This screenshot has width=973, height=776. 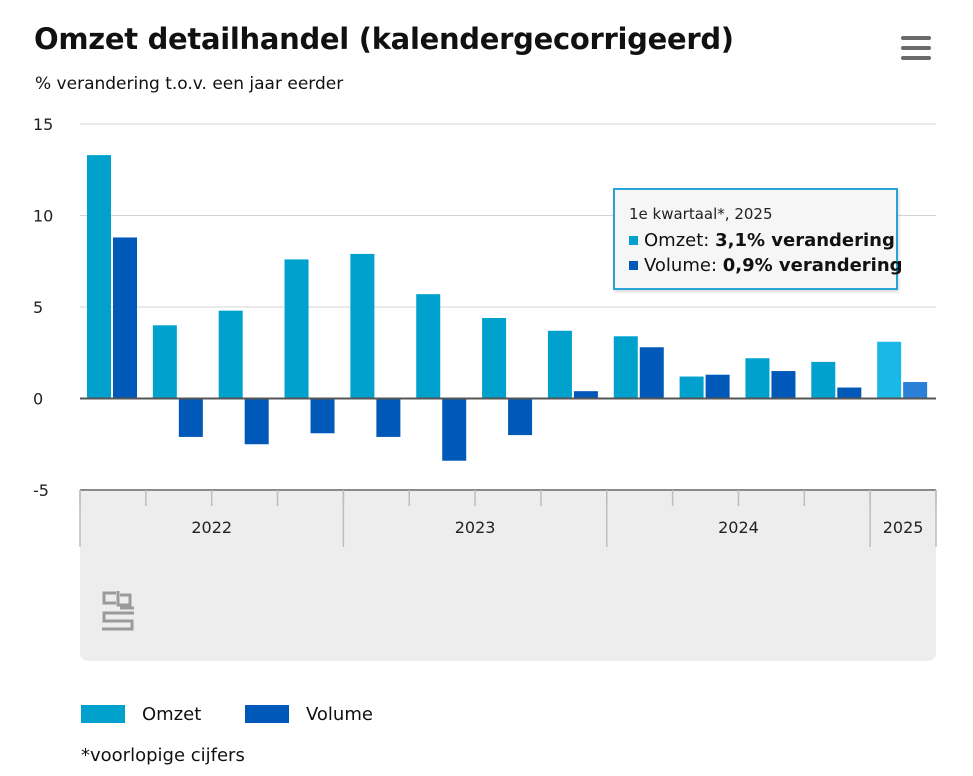 I want to click on tooltip-row-omzet: Omzet: 3,1% verandering, so click(x=762, y=240).